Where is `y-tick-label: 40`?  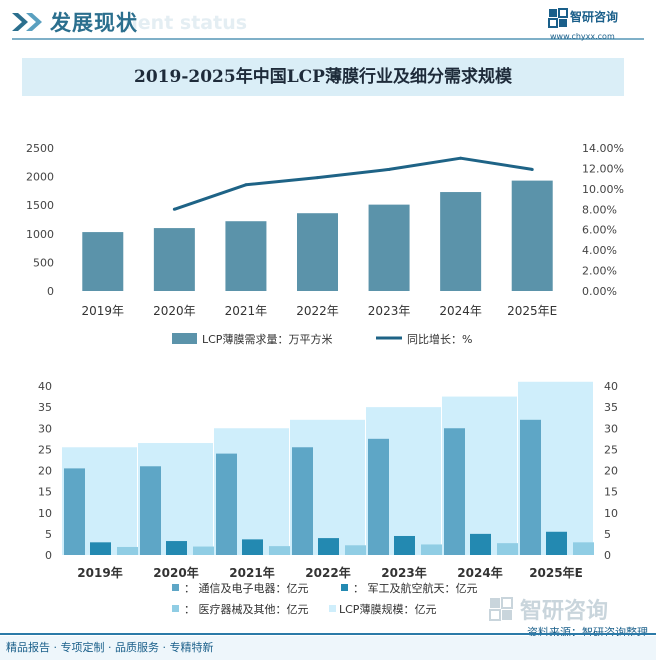 y-tick-label: 40 is located at coordinates (45, 386).